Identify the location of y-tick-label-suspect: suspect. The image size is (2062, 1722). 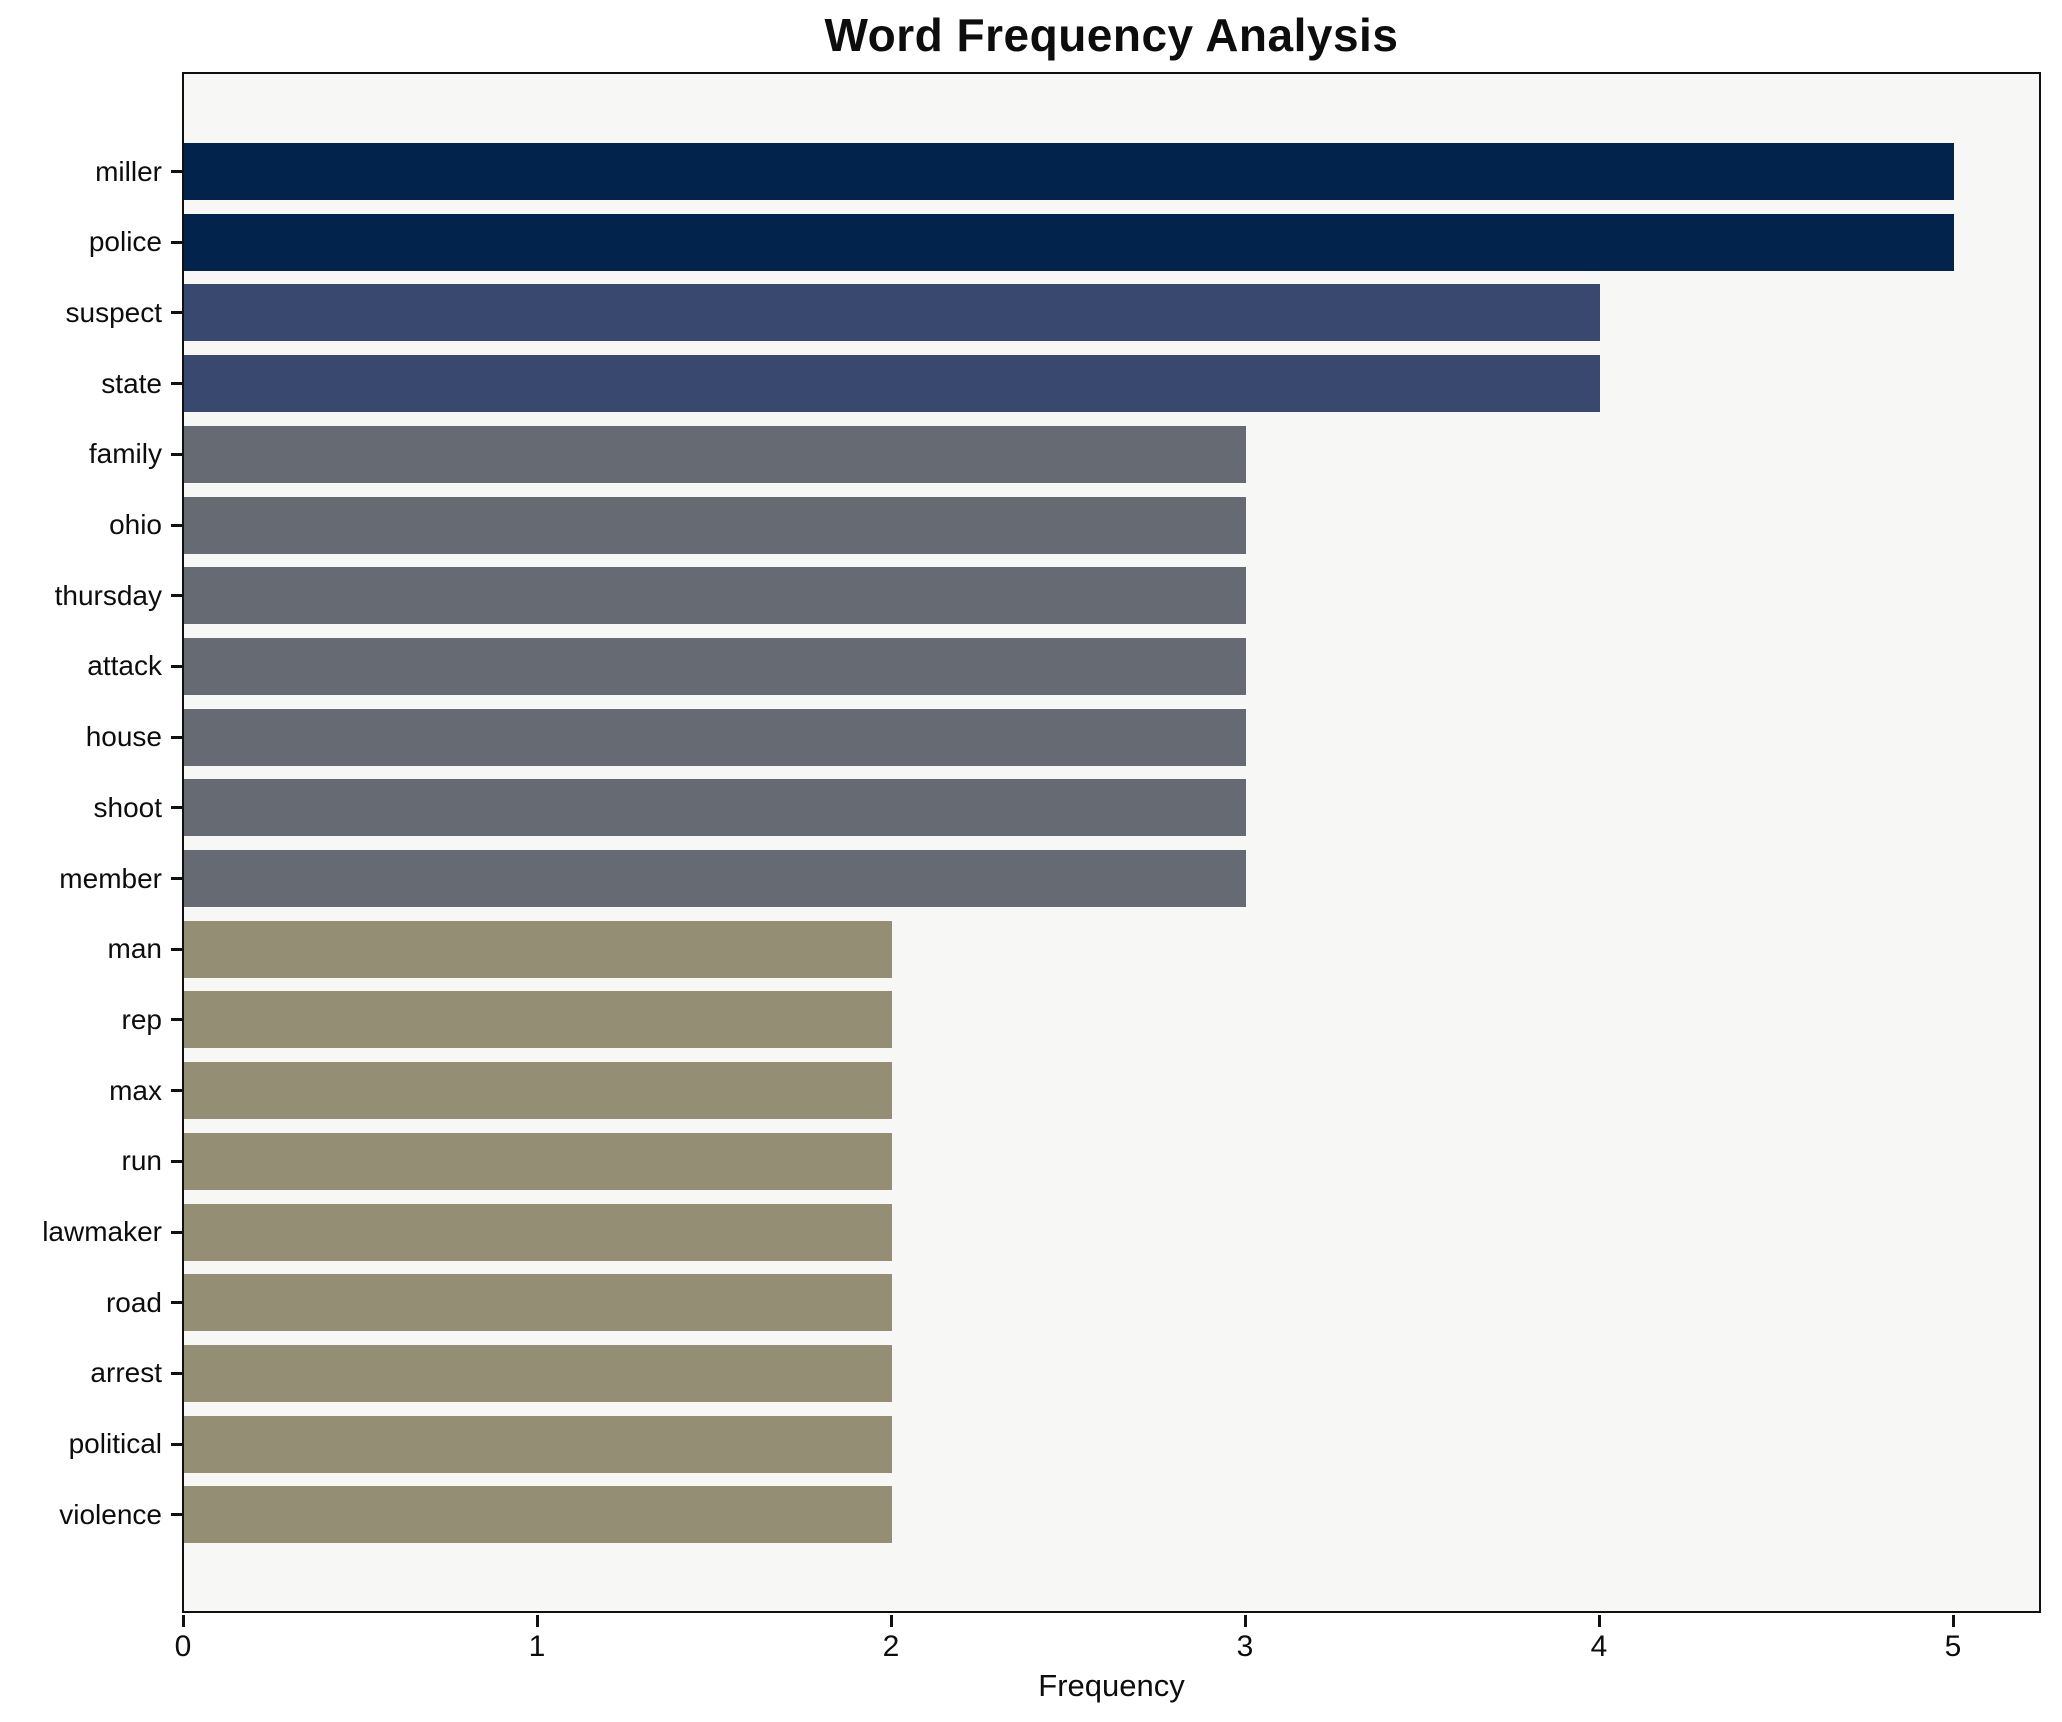
(114, 312).